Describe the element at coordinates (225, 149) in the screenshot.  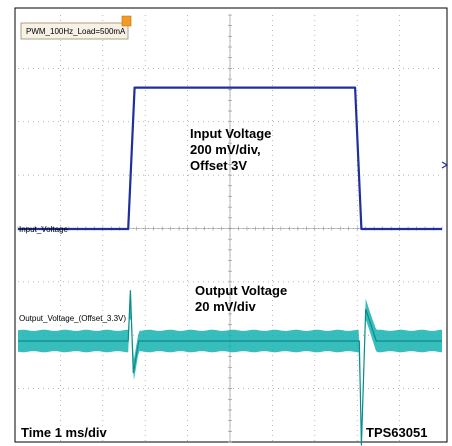
I see `input-annotation-line2: 200 mV/div,` at that location.